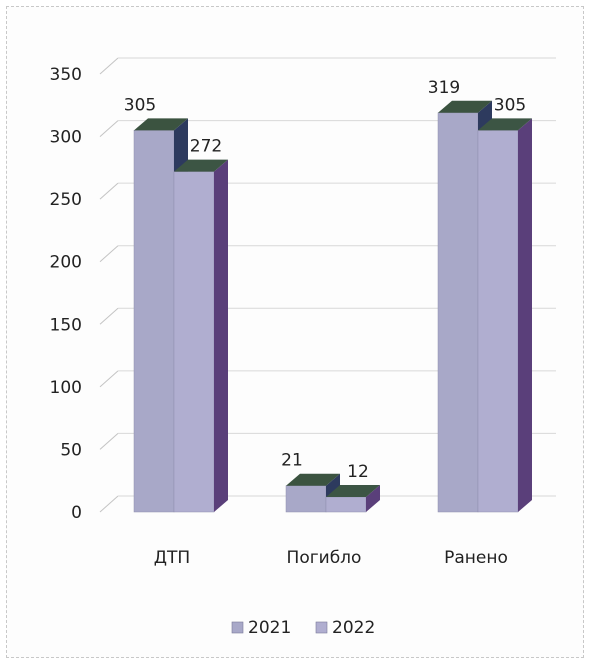  Describe the element at coordinates (66, 138) in the screenshot. I see `y-tick-label: 300` at that location.